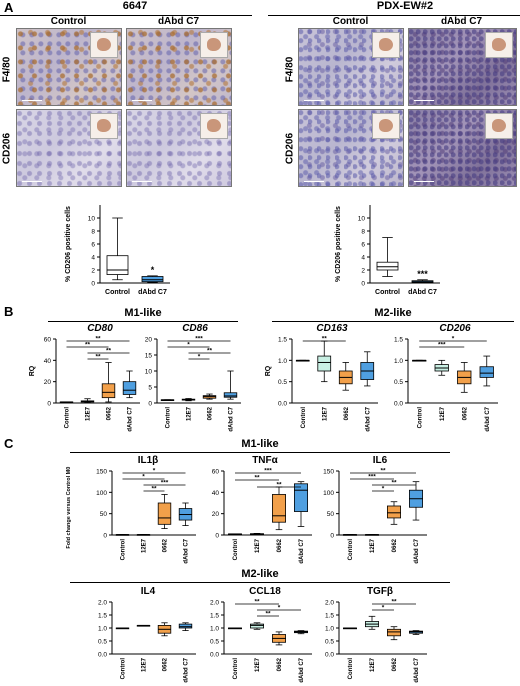 This screenshot has height=686, width=520. Describe the element at coordinates (393, 313) in the screenshot. I see `panel-b-m2-title: M2-like` at that location.